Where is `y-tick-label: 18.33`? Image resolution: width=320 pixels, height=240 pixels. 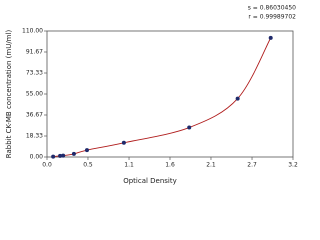 y-tick-label: 18.33 is located at coordinates (34, 136).